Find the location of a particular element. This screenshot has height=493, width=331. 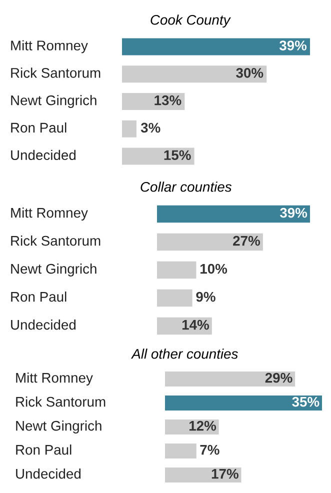

data-label: 12% is located at coordinates (202, 425).